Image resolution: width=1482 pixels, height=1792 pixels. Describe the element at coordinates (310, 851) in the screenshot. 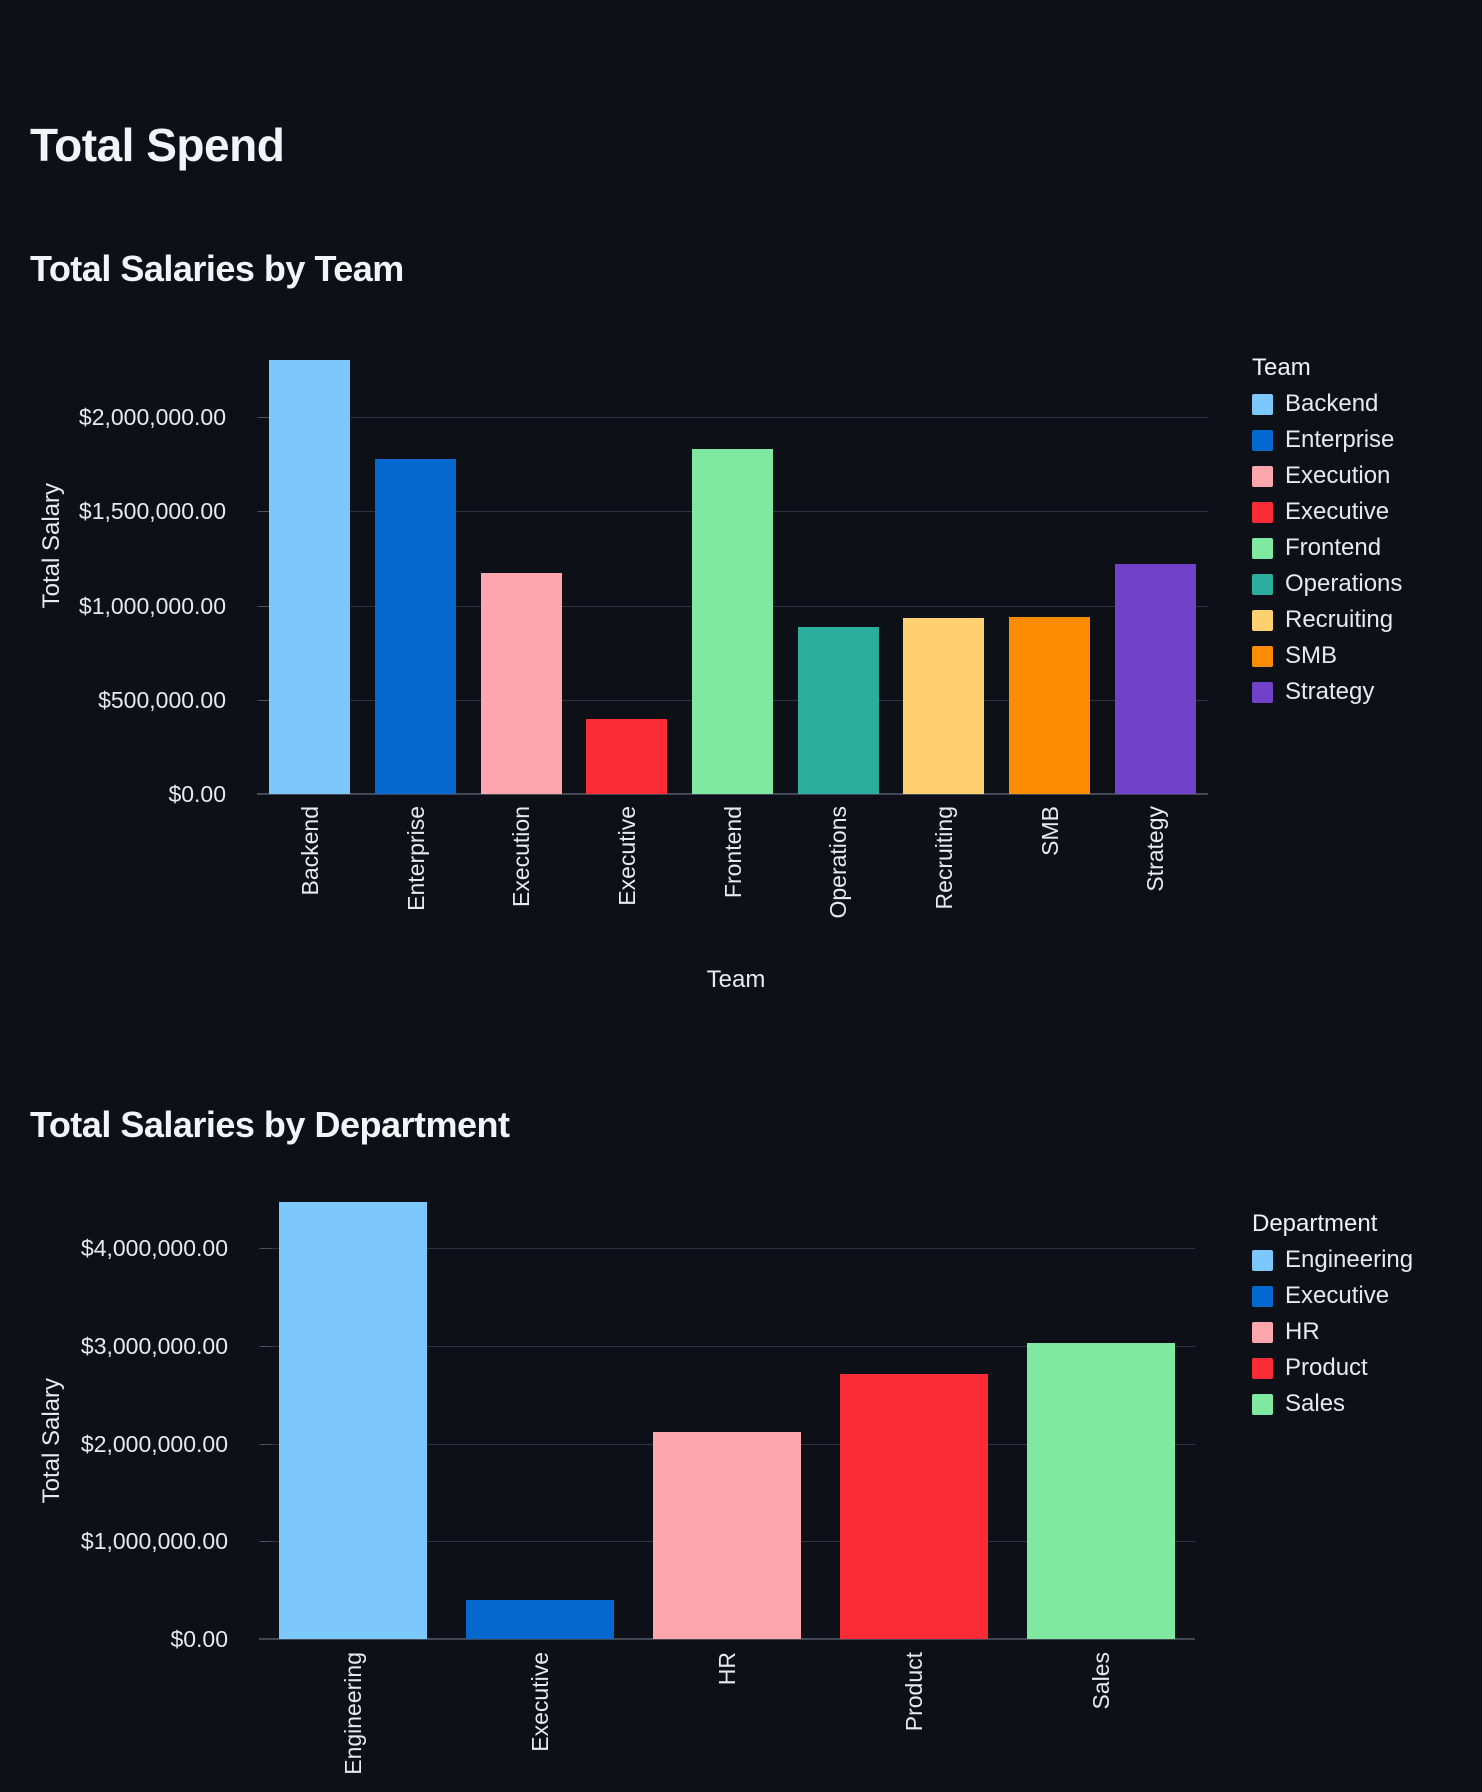

I see `x-tick-label: Backend` at that location.